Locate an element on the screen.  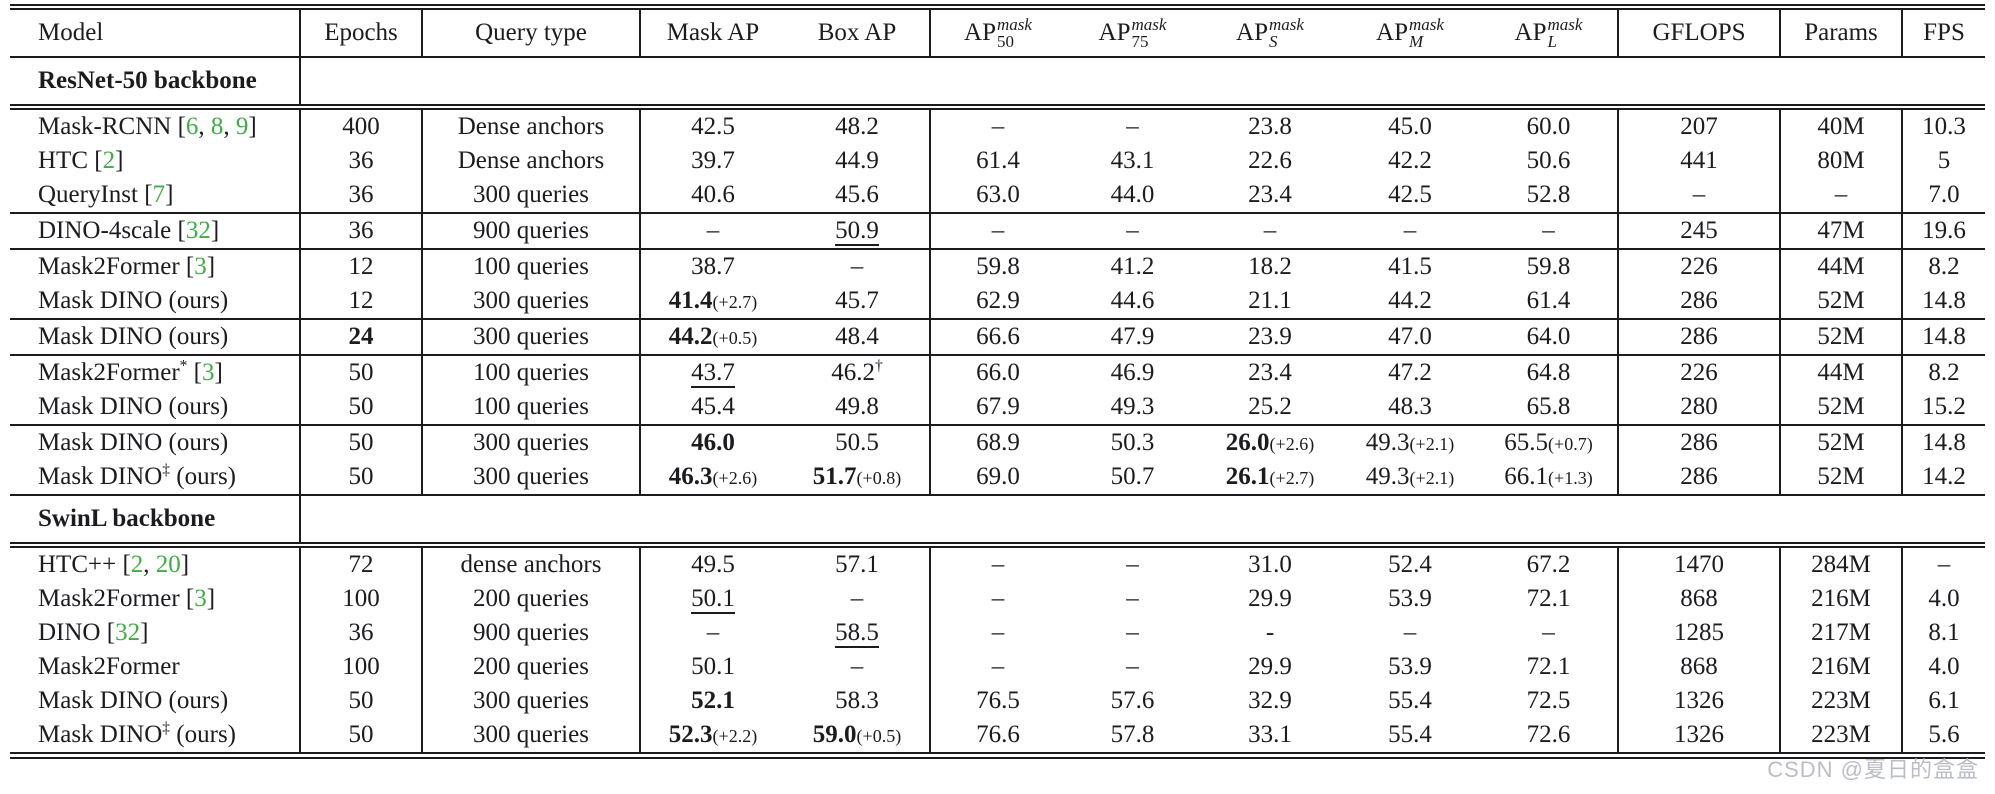
model-cell: Mask2Former* [3] is located at coordinates (155, 372).